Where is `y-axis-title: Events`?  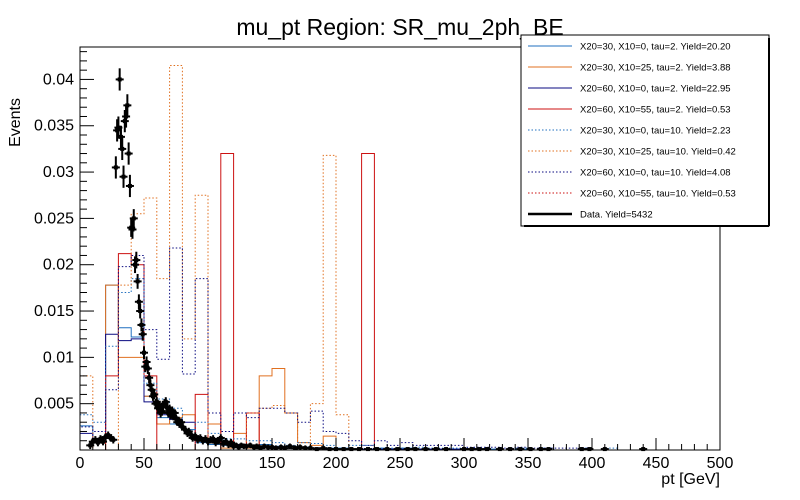
y-axis-title: Events is located at coordinates (15, 122).